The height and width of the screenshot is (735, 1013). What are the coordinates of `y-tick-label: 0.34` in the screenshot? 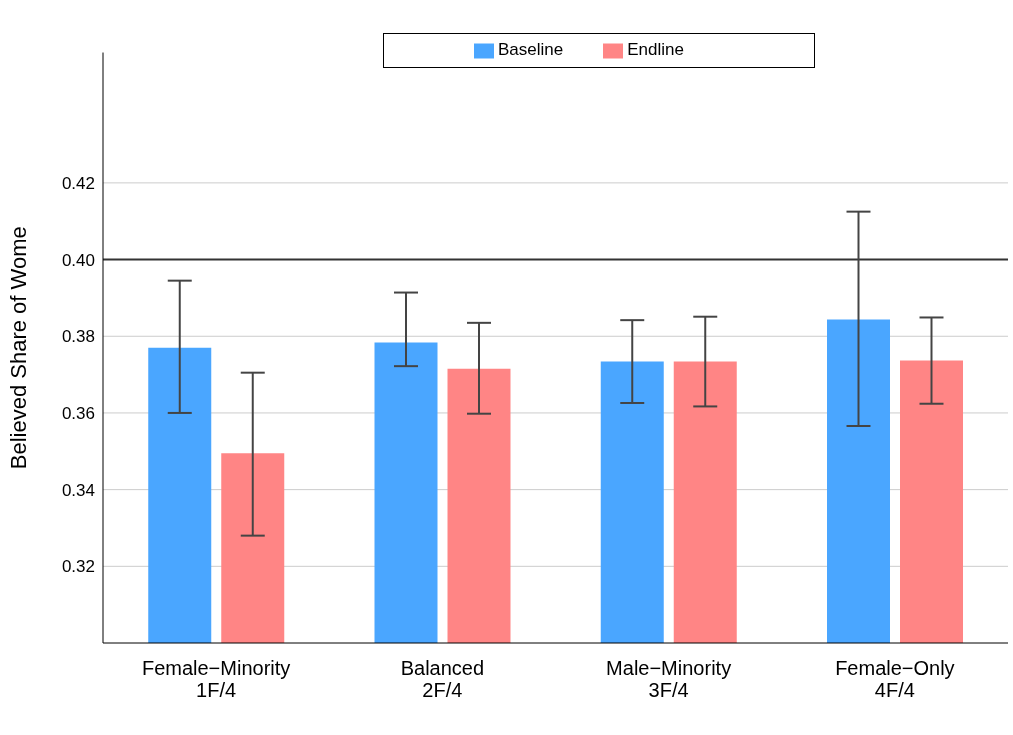 It's located at (78, 490).